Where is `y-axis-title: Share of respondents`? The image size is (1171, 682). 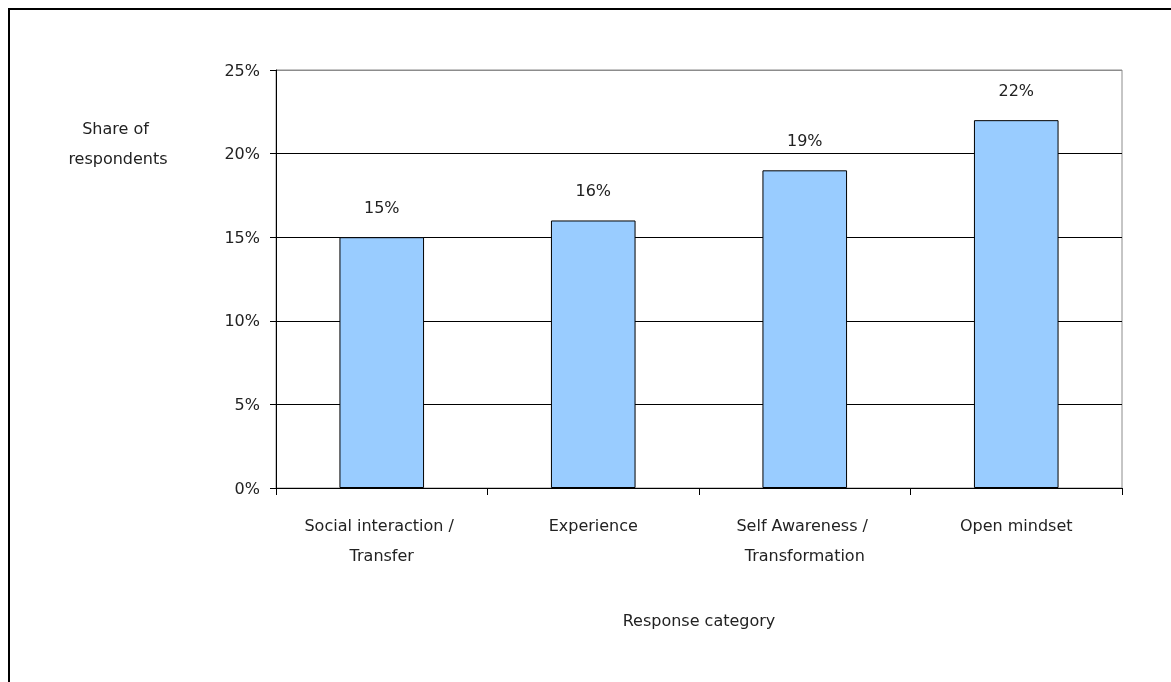
y-axis-title: Share of respondents is located at coordinates (118, 143).